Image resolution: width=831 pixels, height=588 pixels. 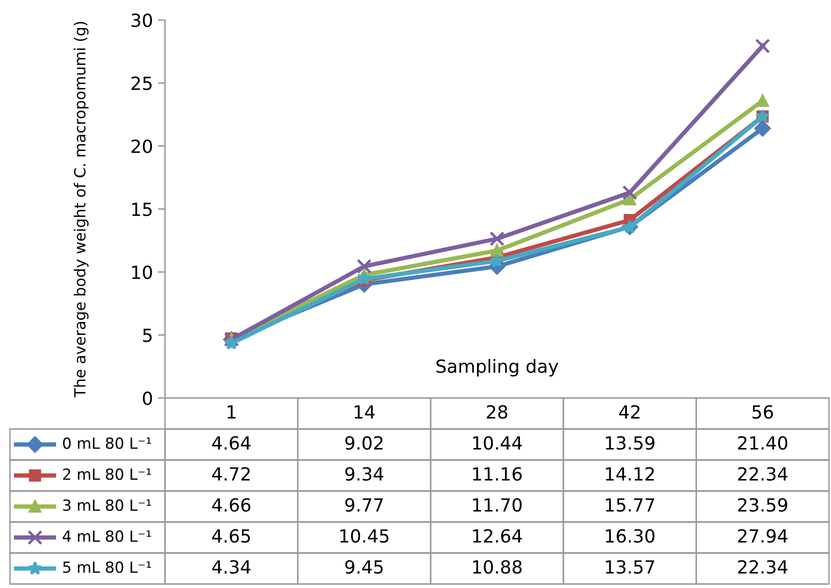 What do you see at coordinates (763, 505) in the screenshot?
I see `data-label: 23.59` at bounding box center [763, 505].